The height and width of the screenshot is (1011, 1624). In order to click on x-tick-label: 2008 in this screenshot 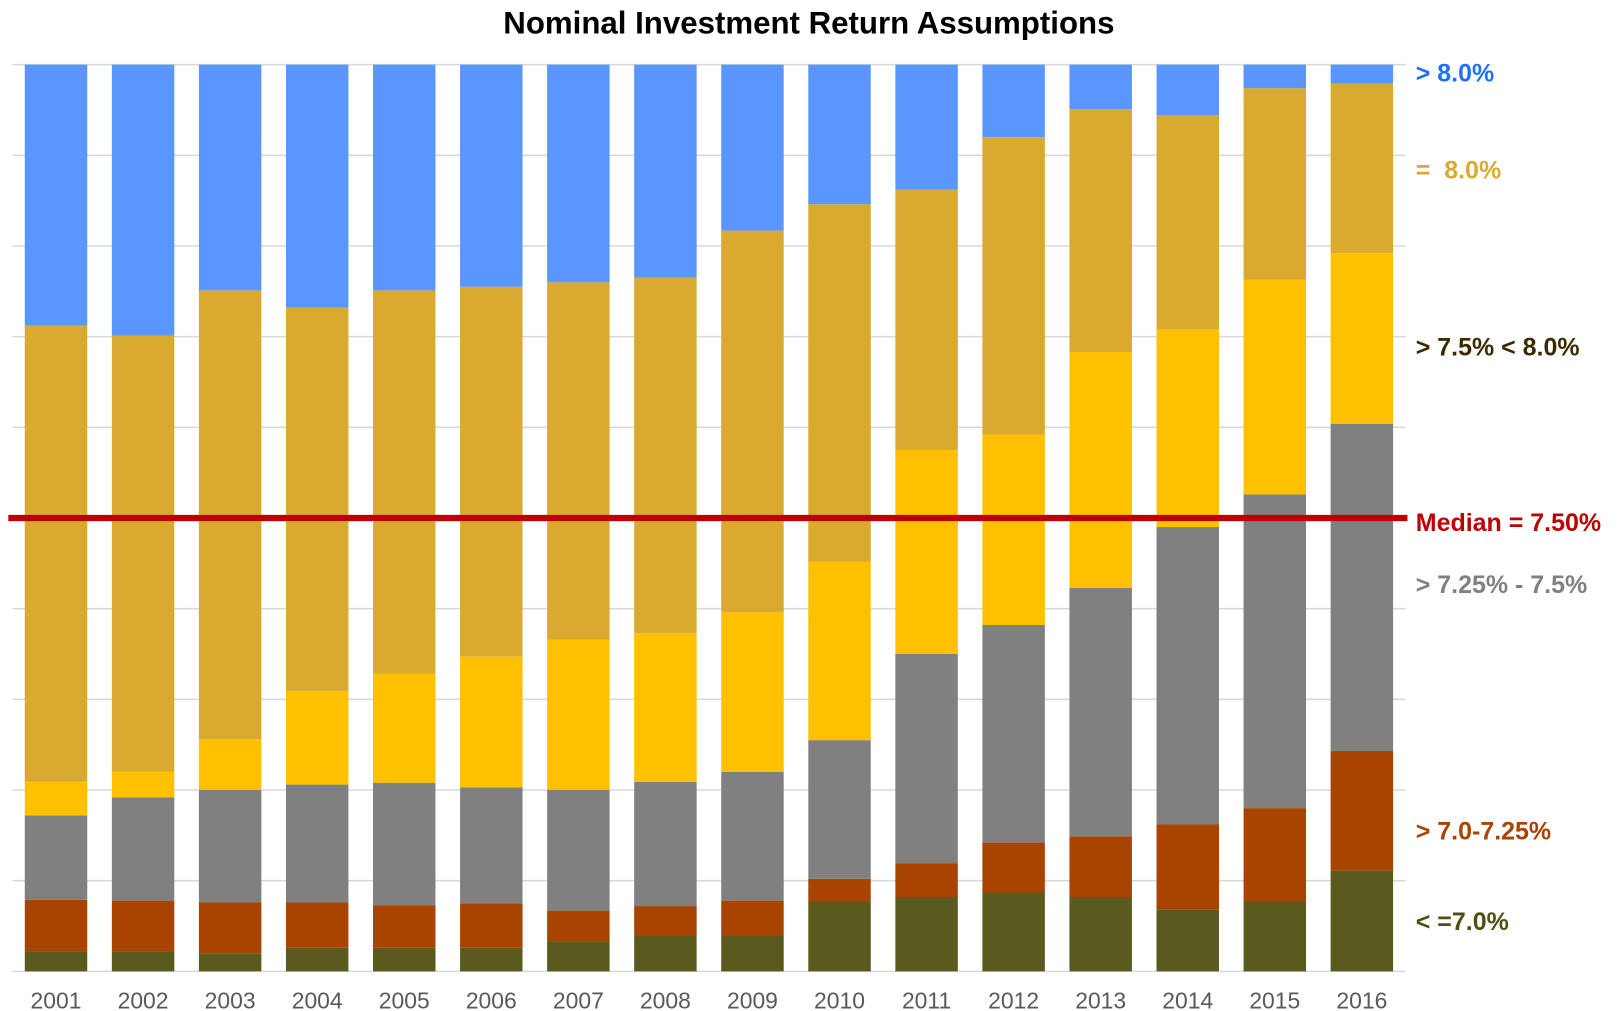, I will do `click(665, 999)`.